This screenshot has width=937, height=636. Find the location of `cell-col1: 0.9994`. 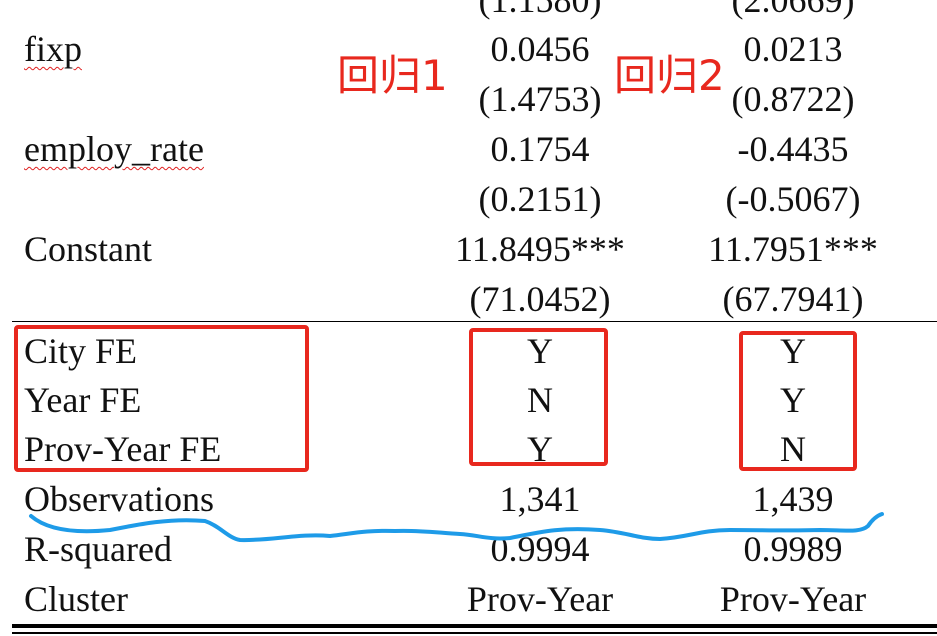

cell-col1: 0.9994 is located at coordinates (540, 549).